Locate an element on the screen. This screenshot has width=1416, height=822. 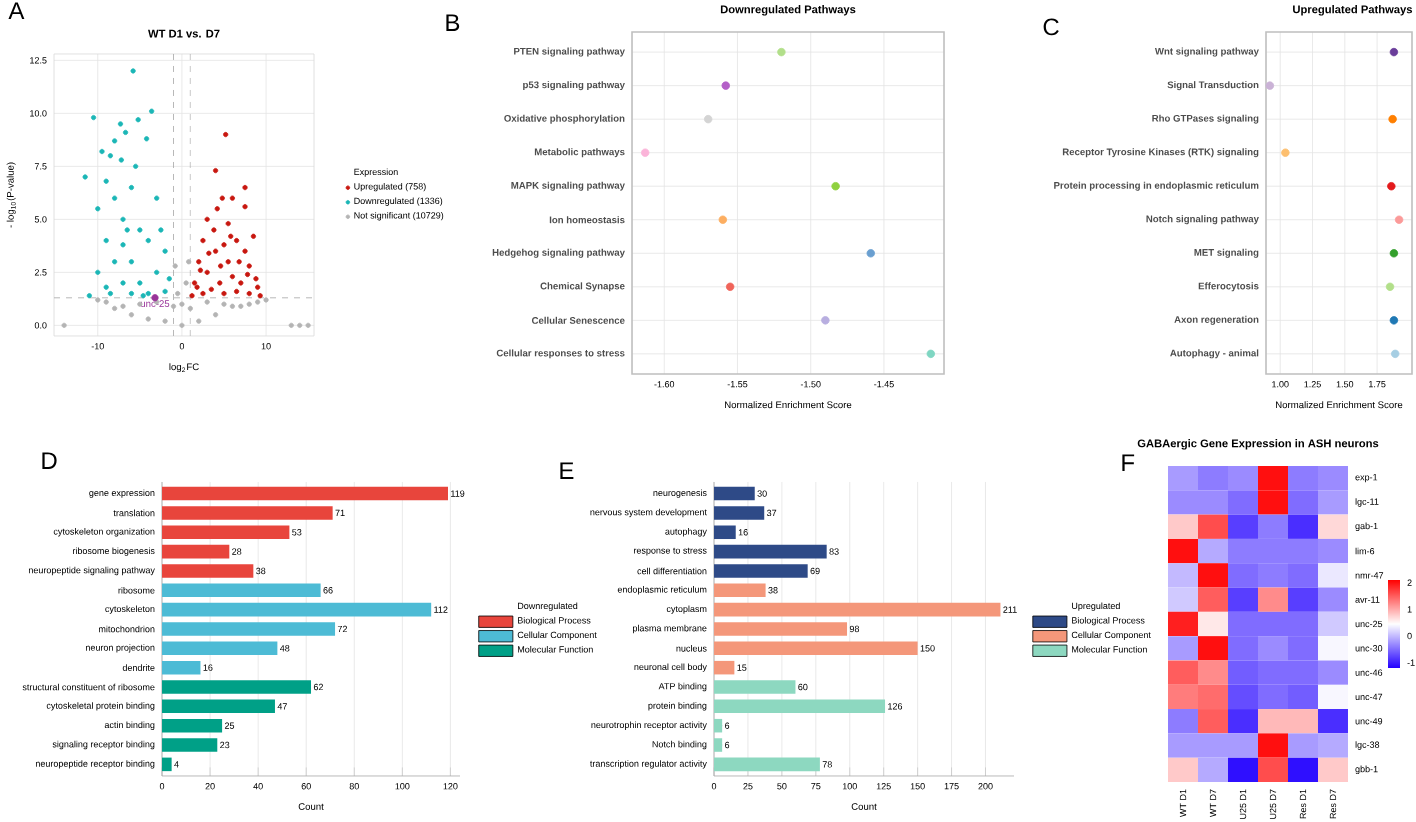
text: C is located at coordinates (1051, 27).